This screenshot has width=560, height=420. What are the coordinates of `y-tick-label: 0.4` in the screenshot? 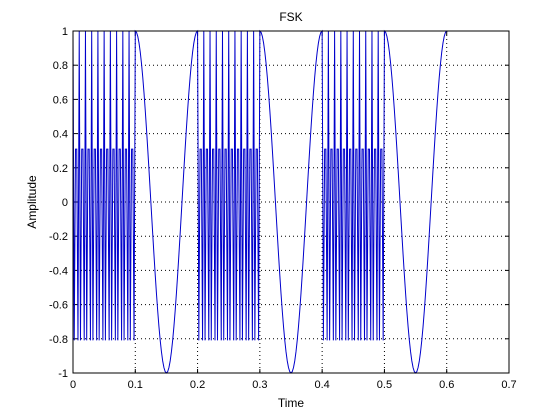 It's located at (60, 135).